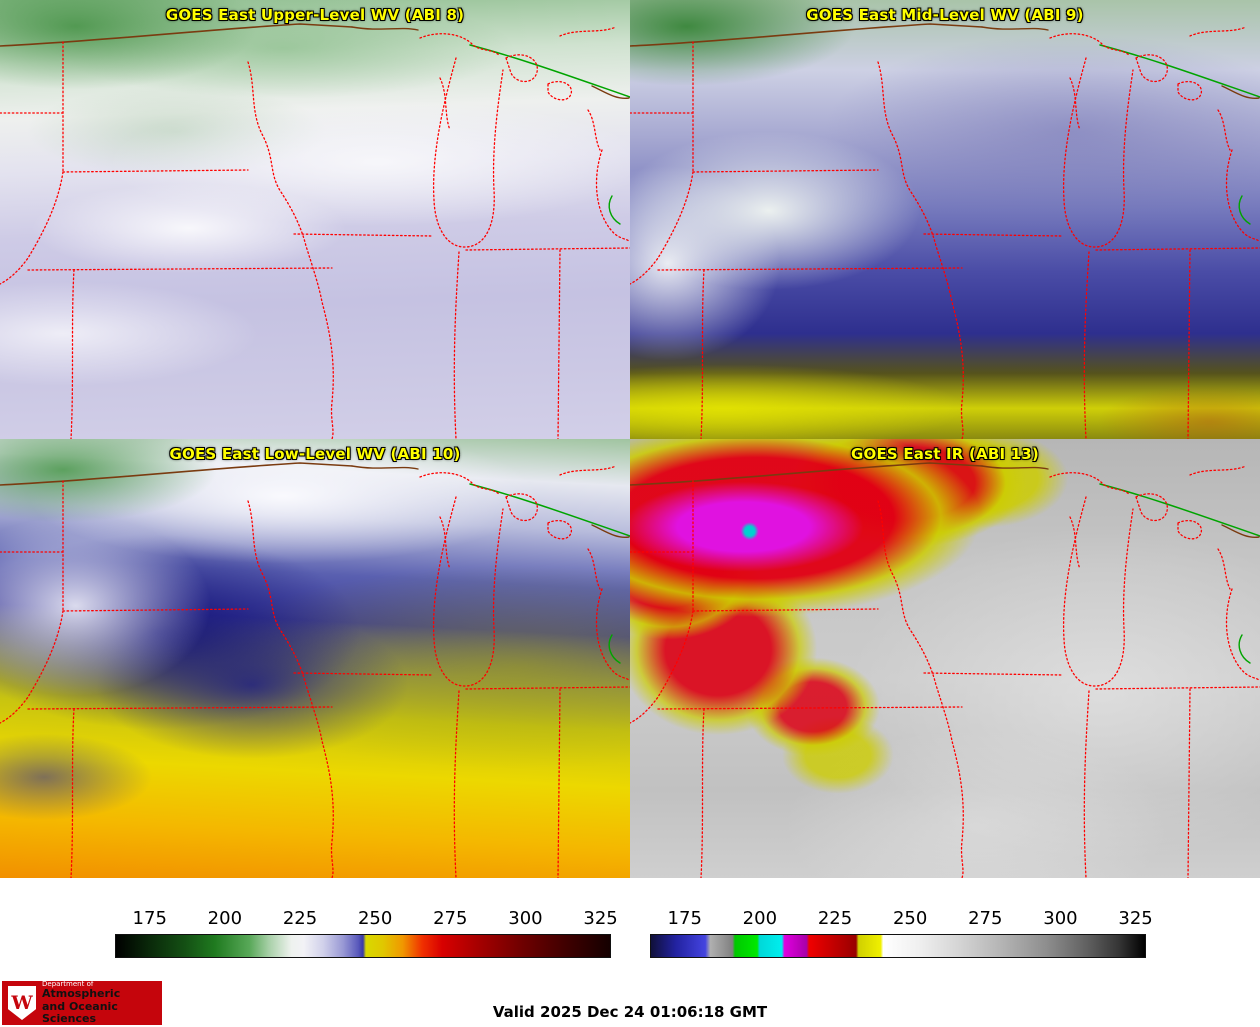 Image resolution: width=1260 pixels, height=1027 pixels. I want to click on logo-line-2: and Oceanic Sciences, so click(80, 1012).